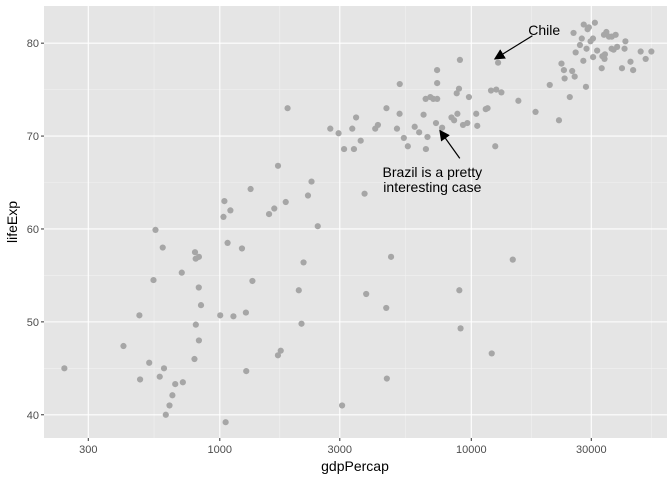  Describe the element at coordinates (33, 44) in the screenshot. I see `y-tick-label: 80` at that location.